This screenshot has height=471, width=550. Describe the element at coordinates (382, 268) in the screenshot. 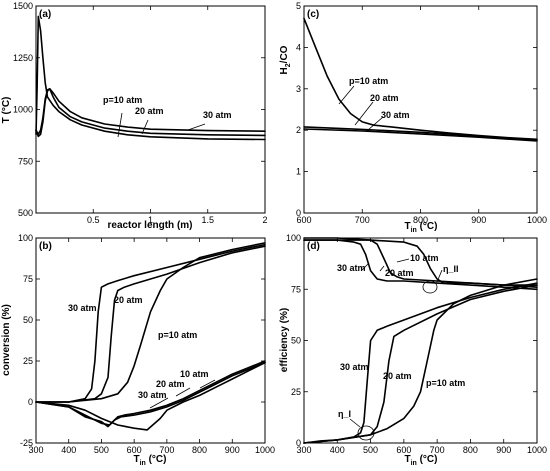

I see `panel-d-leader-20atm` at that location.